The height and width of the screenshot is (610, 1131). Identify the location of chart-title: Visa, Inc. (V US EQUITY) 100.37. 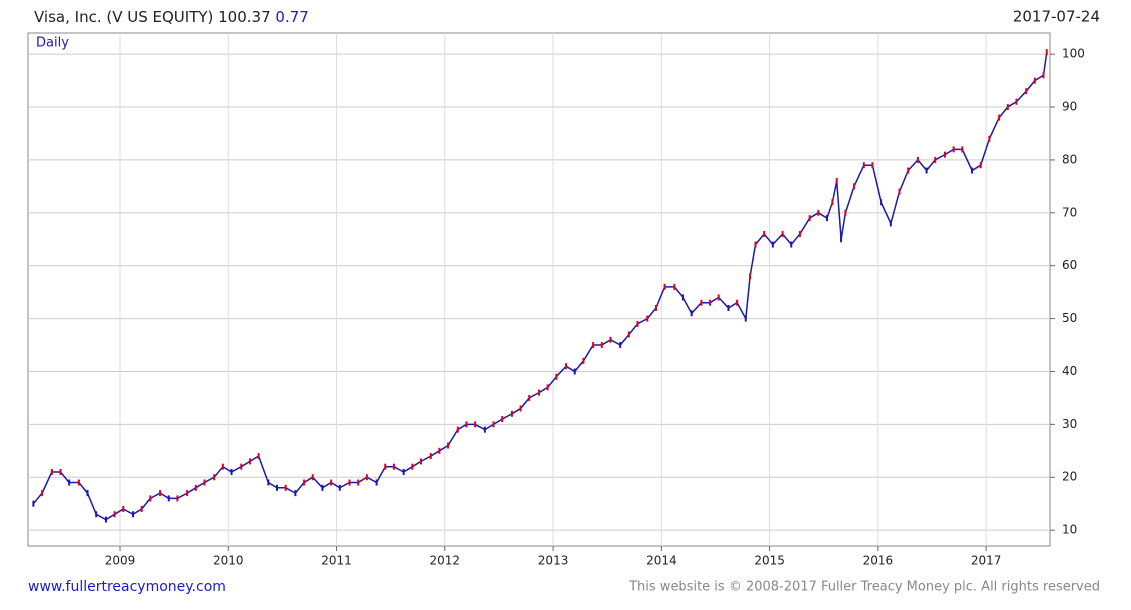
(152, 17).